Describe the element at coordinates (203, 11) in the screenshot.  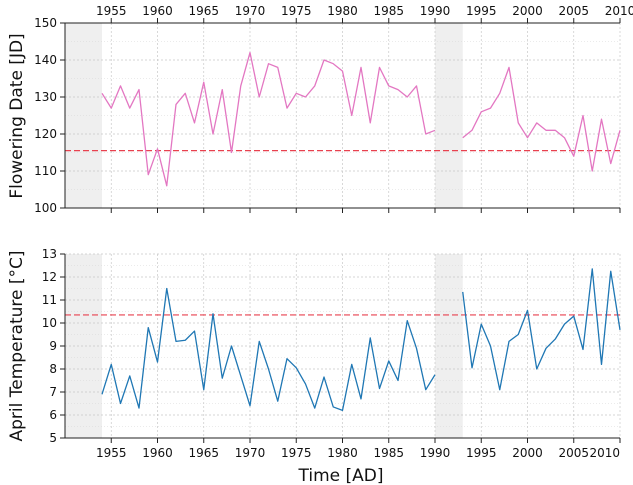
I see `top-x-tick-label: 1965` at that location.